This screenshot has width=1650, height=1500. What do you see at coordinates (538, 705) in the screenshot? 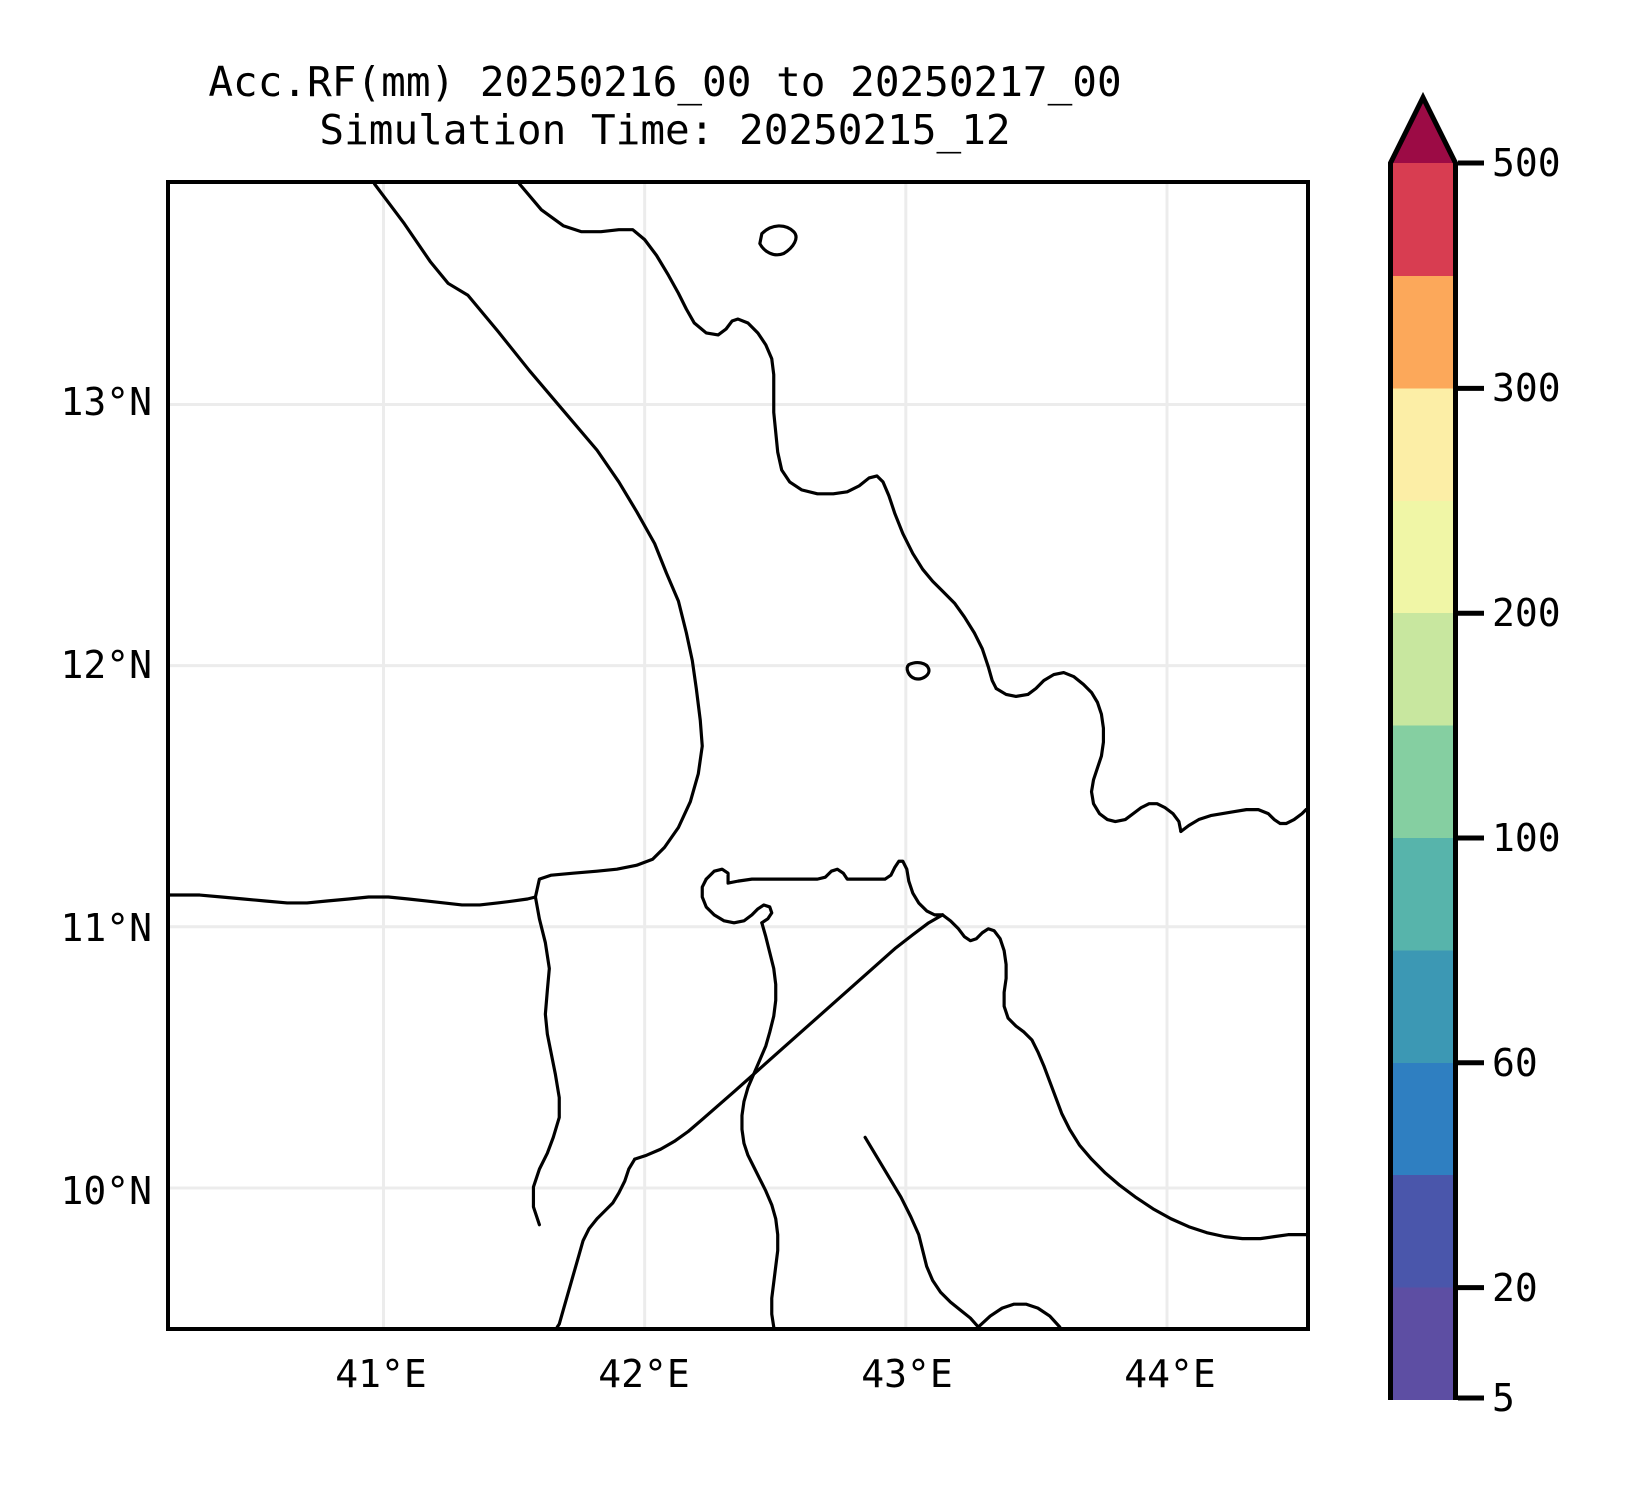
I see `coastline-red-sea-west` at bounding box center [538, 705].